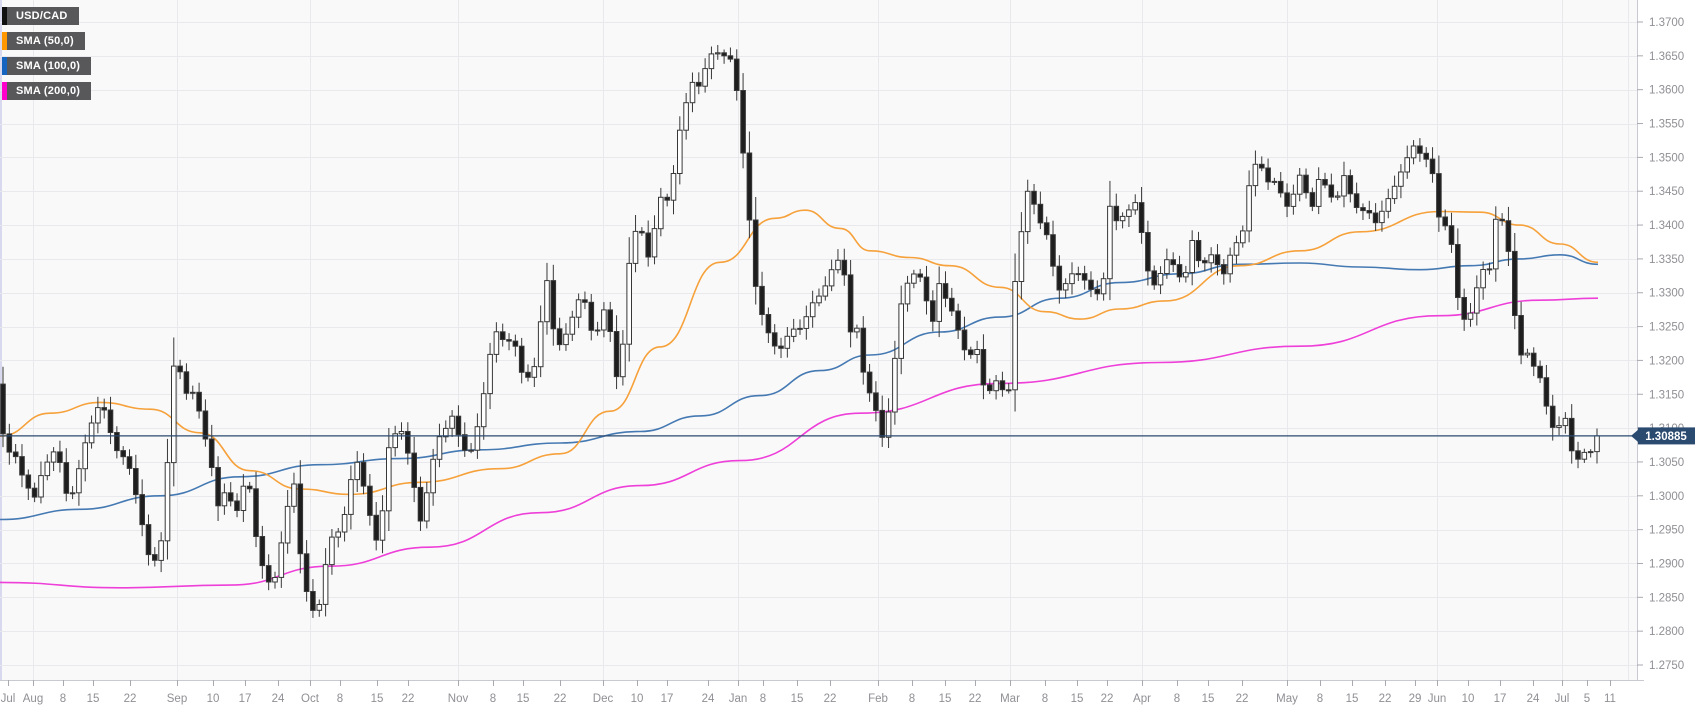 Image resolution: width=1707 pixels, height=712 pixels. What do you see at coordinates (4, 16) in the screenshot?
I see `series-color-bar` at bounding box center [4, 16].